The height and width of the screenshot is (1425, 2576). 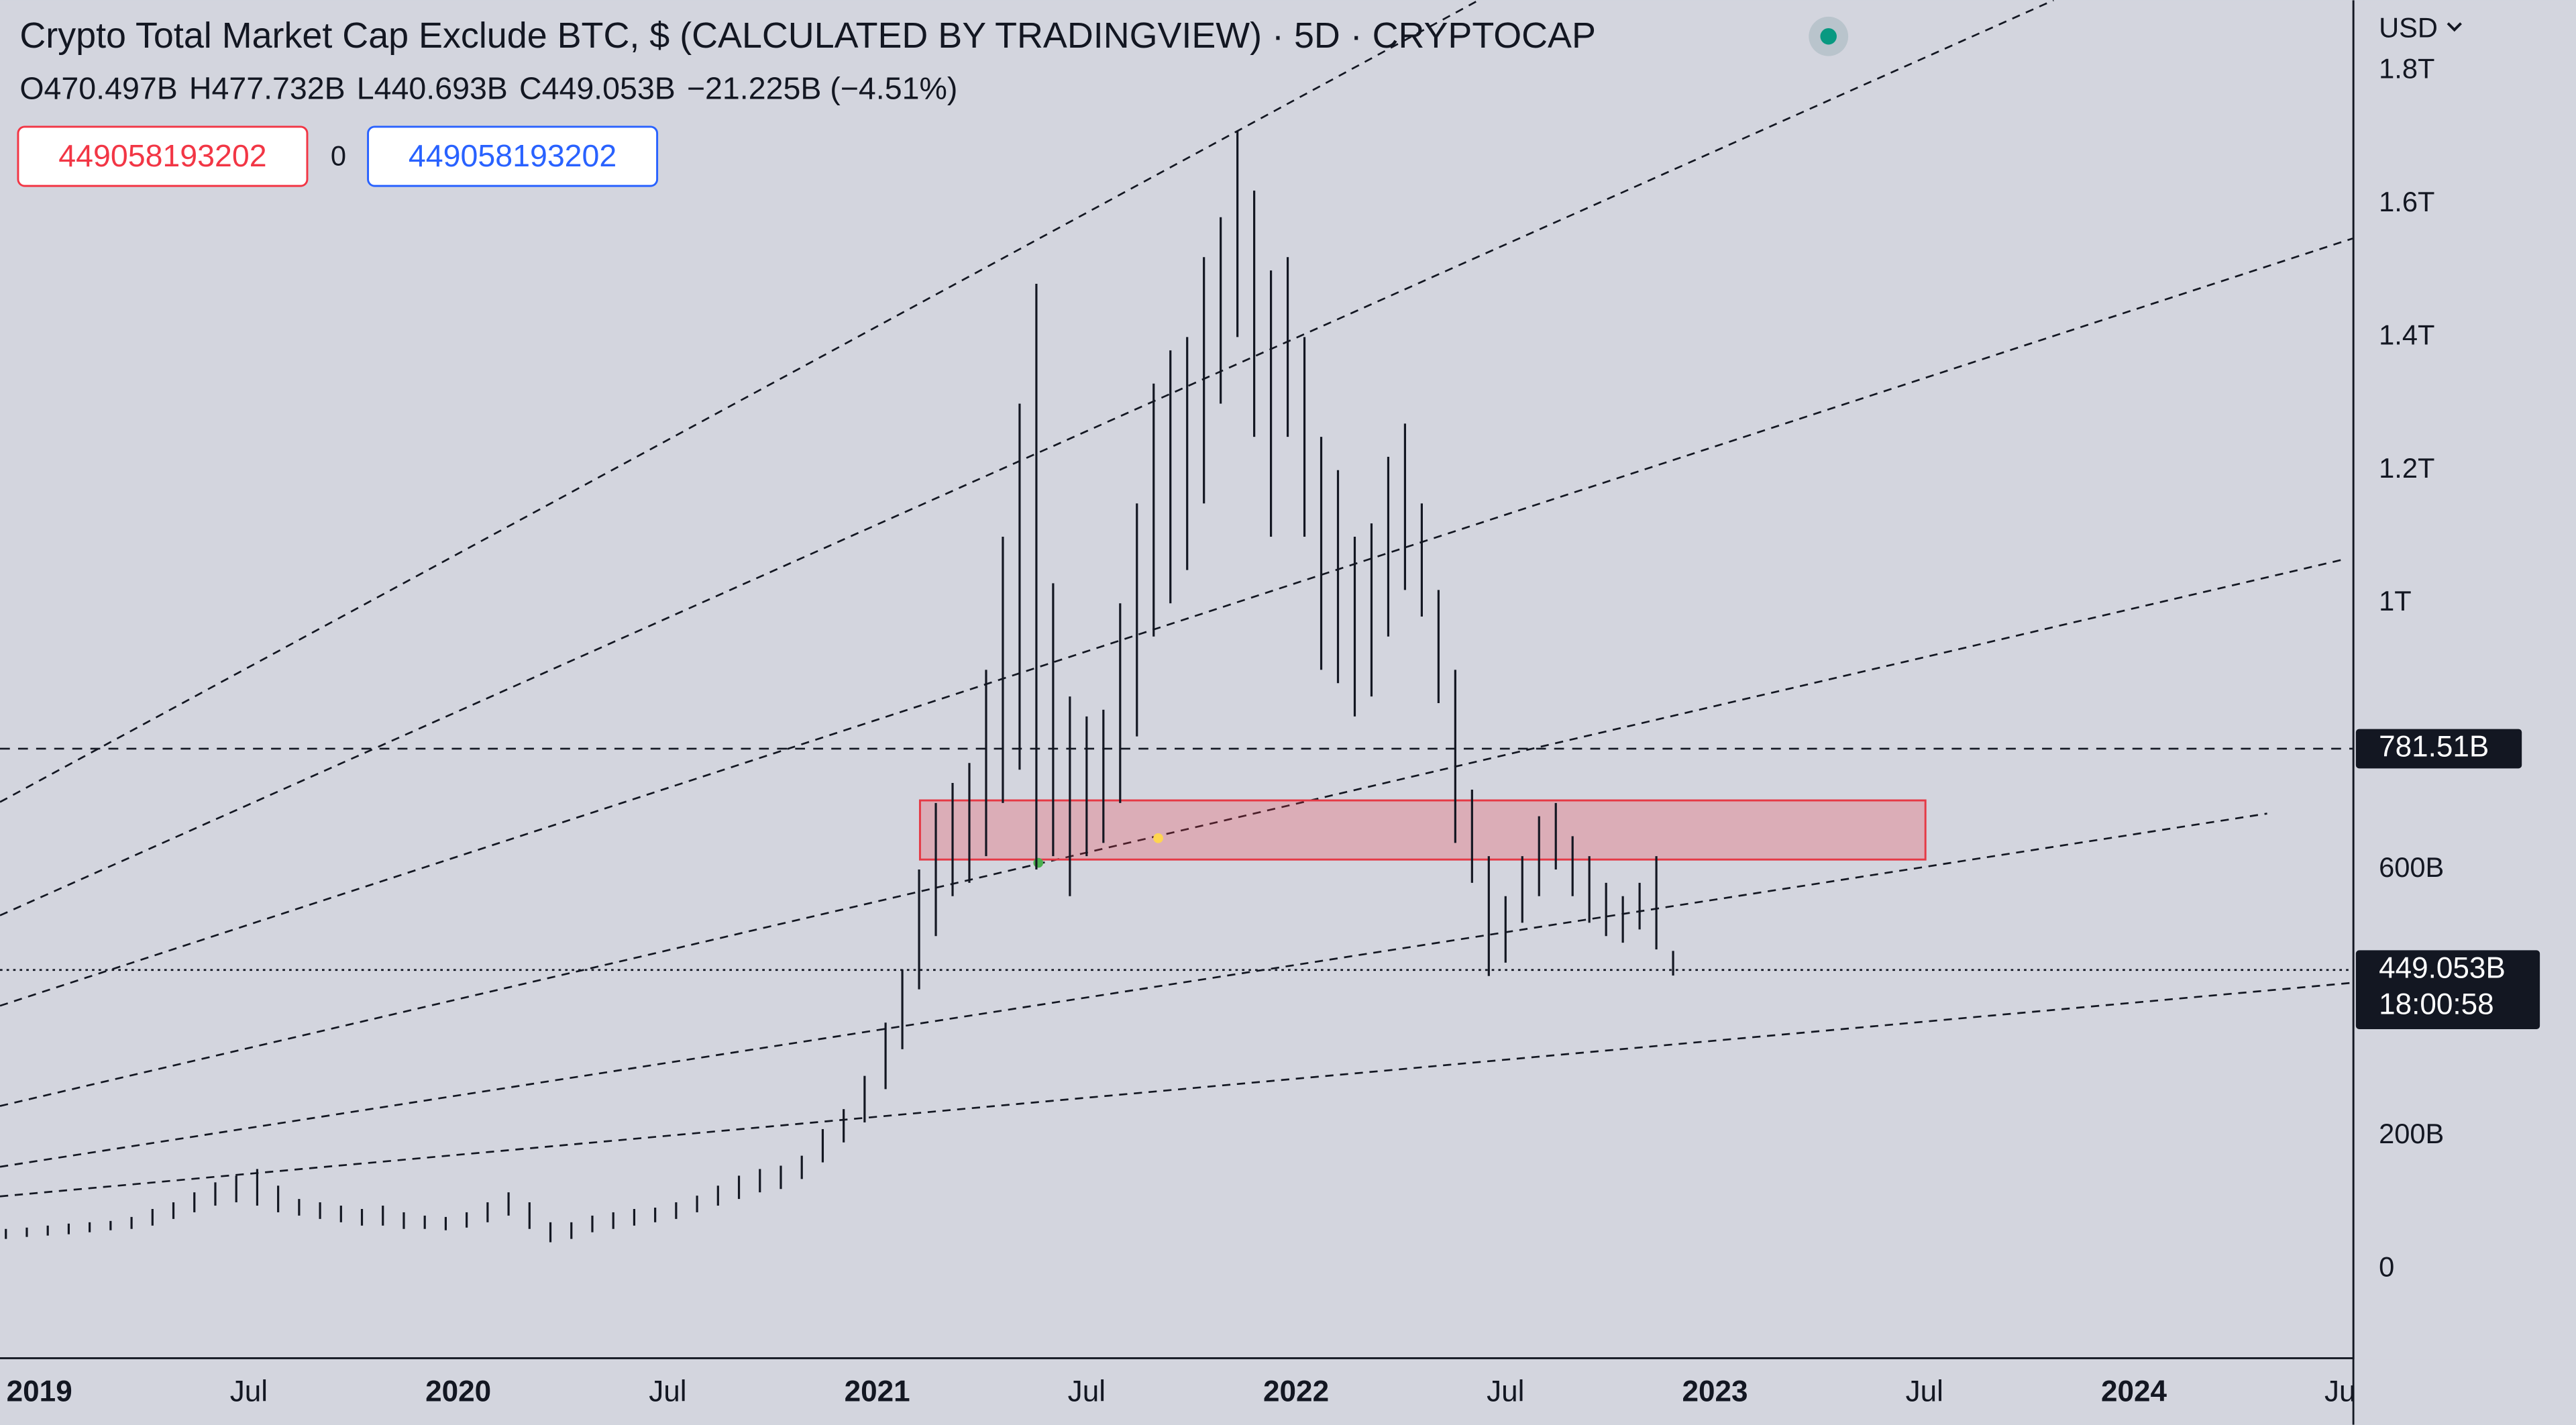 I want to click on legend-value: L440.693B, so click(x=432, y=87).